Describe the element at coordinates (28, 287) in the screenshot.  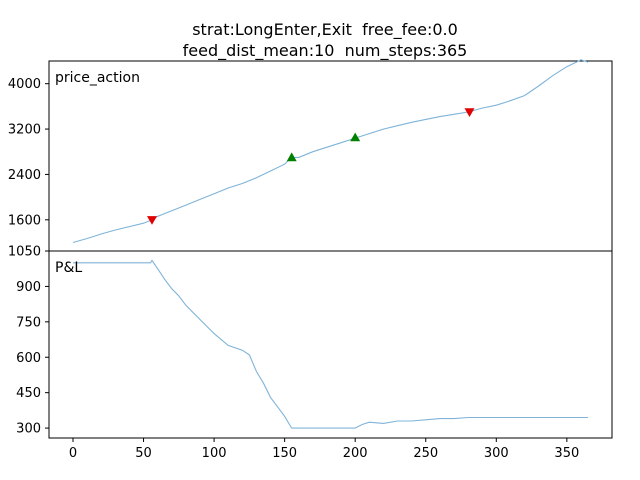
I see `pnl-y-tick-label: 900` at that location.